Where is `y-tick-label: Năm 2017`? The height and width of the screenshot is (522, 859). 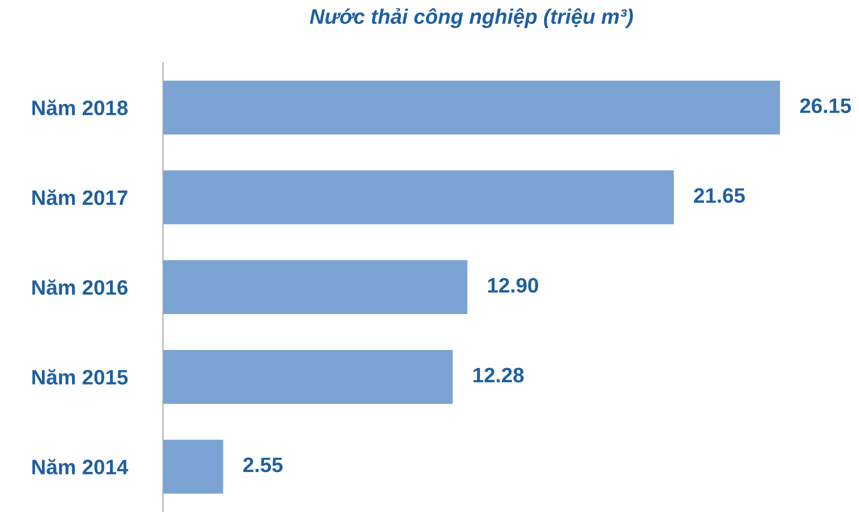 y-tick-label: Năm 2017 is located at coordinates (80, 198).